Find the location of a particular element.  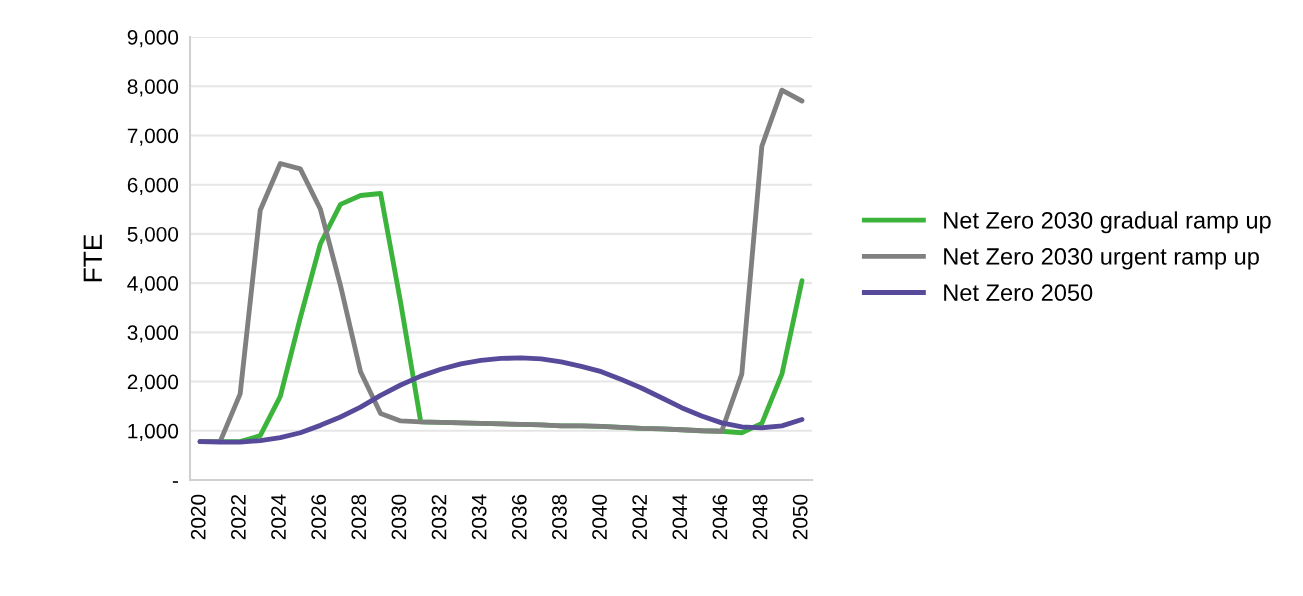

x-tick-label: 2022 is located at coordinates (238, 517).